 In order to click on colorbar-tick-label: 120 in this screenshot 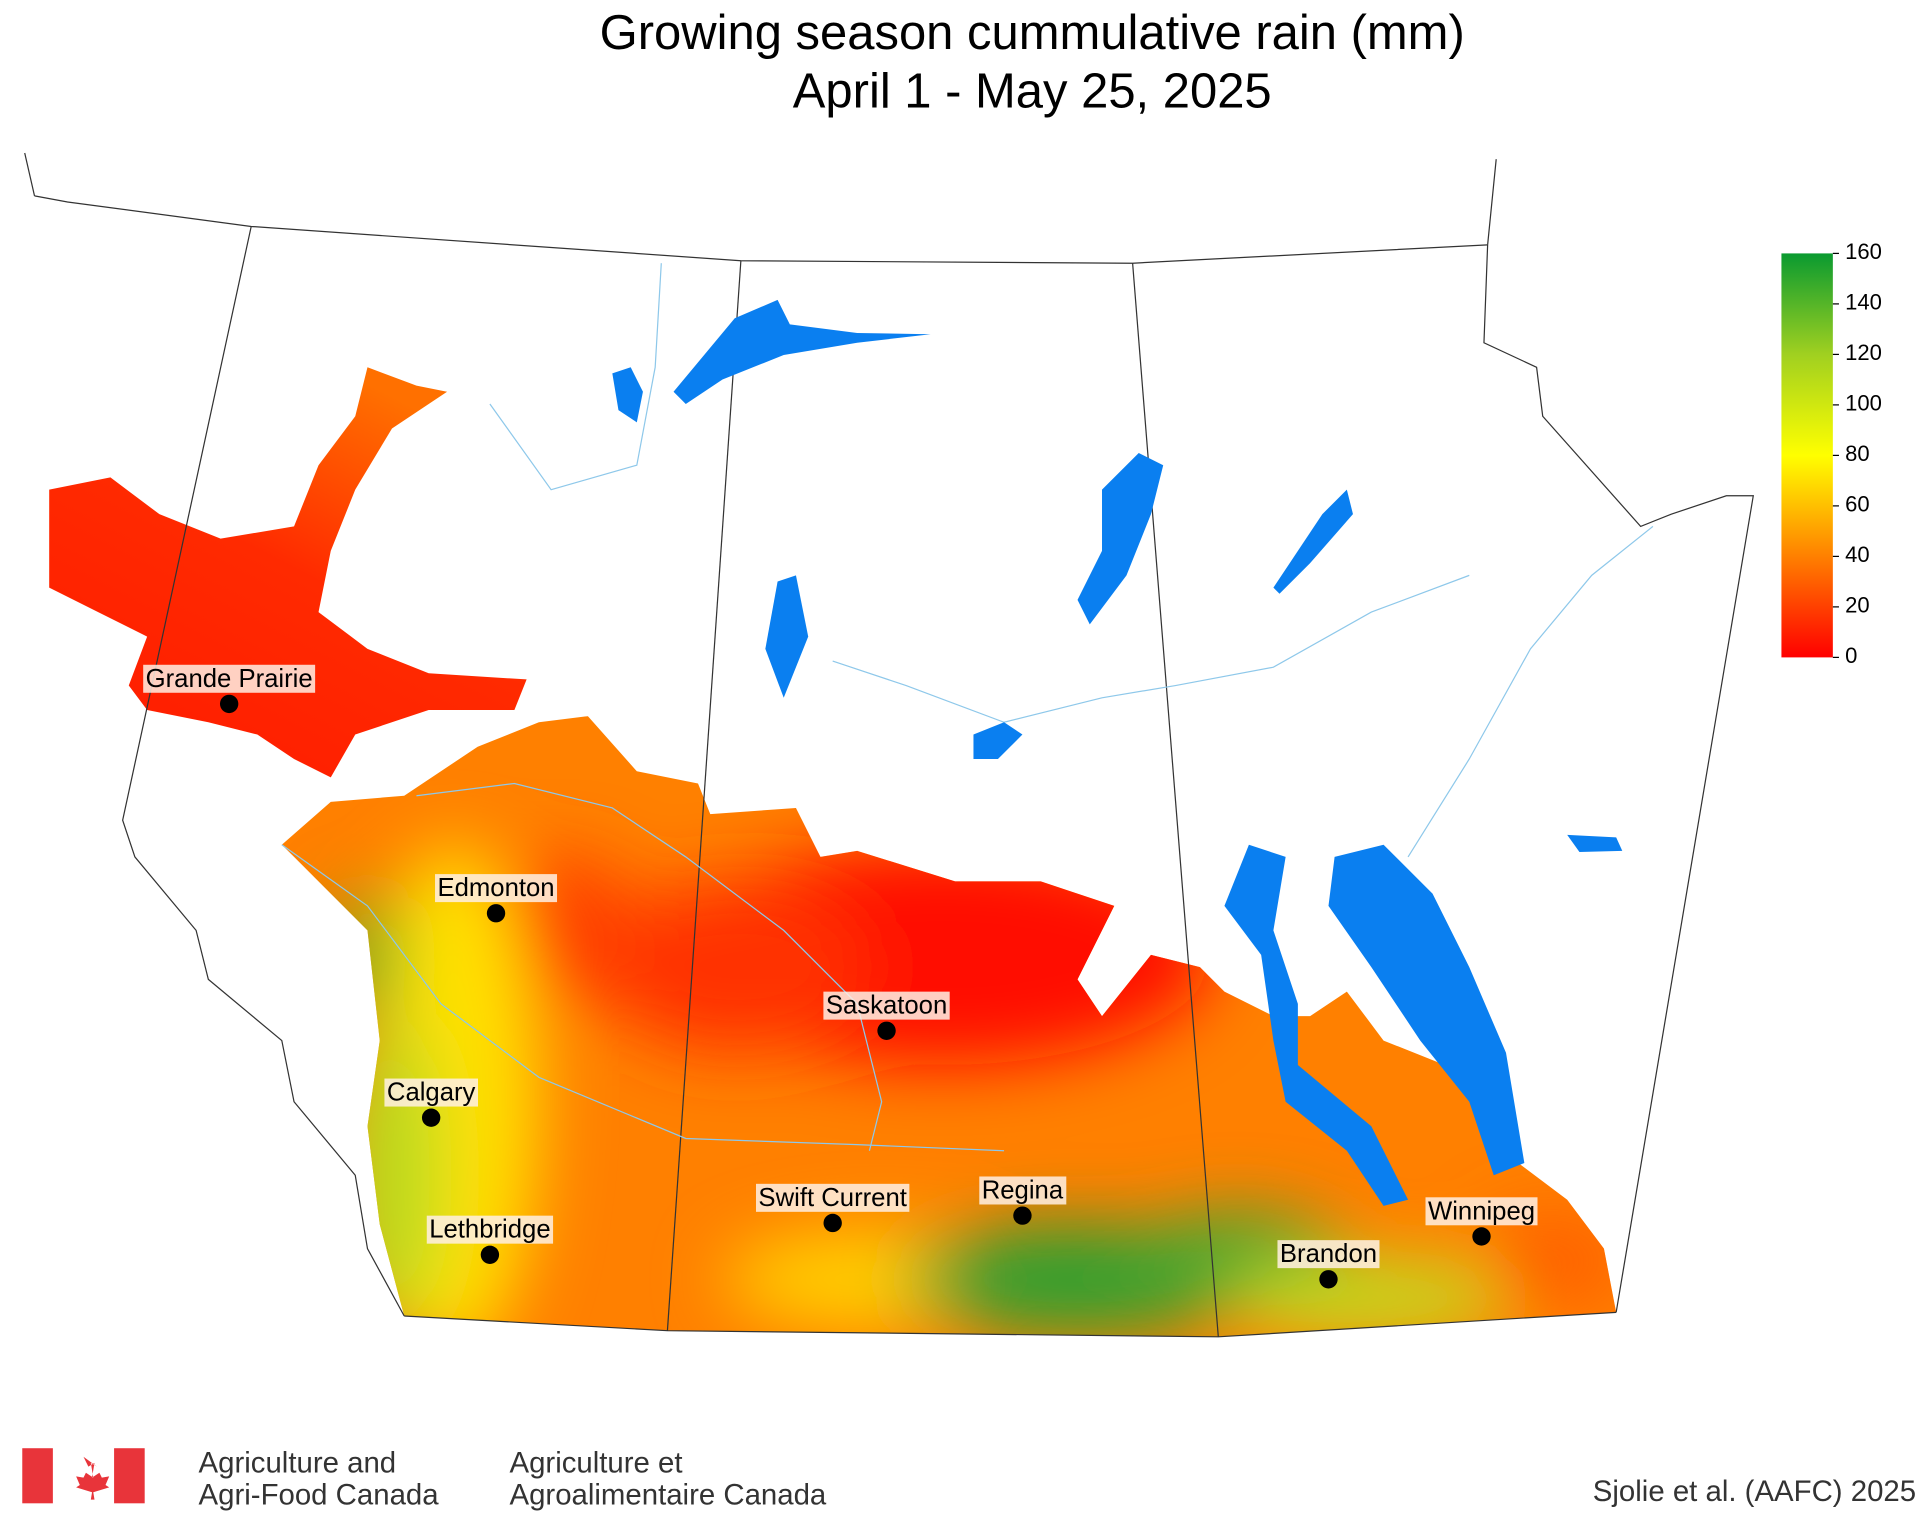, I will do `click(1863, 352)`.